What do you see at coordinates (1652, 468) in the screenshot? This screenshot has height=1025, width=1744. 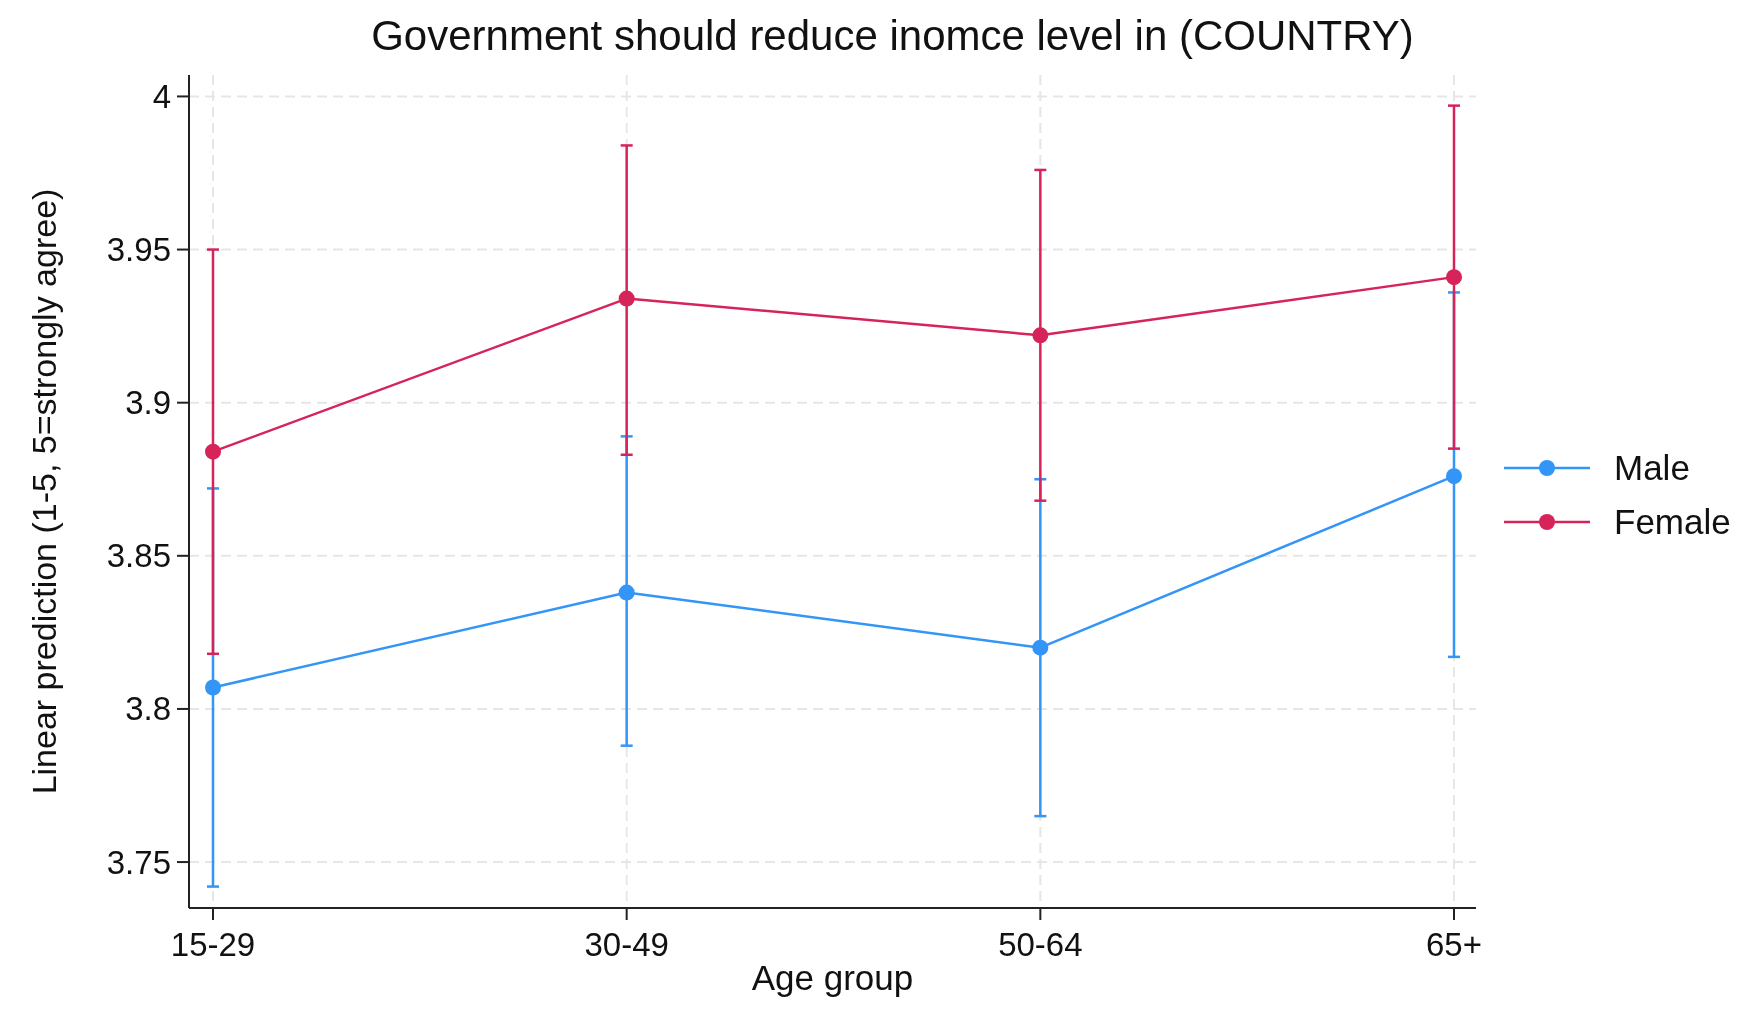 I see `legend-label: Male` at bounding box center [1652, 468].